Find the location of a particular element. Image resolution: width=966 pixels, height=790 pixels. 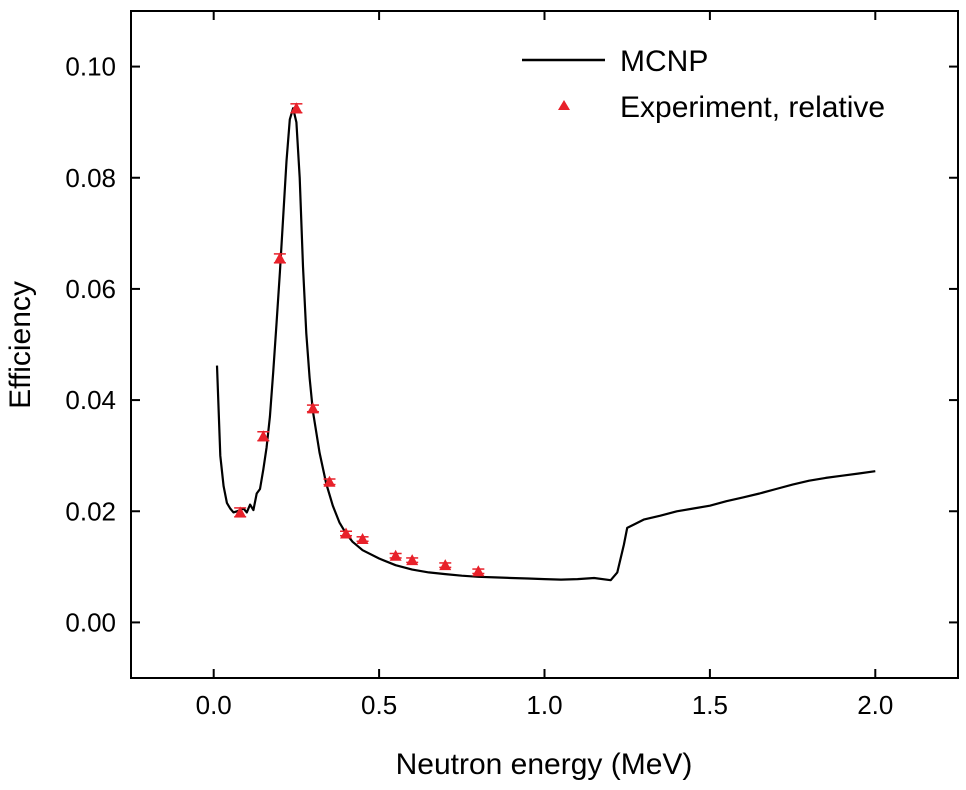

legend-experiment-marker is located at coordinates (564, 105).